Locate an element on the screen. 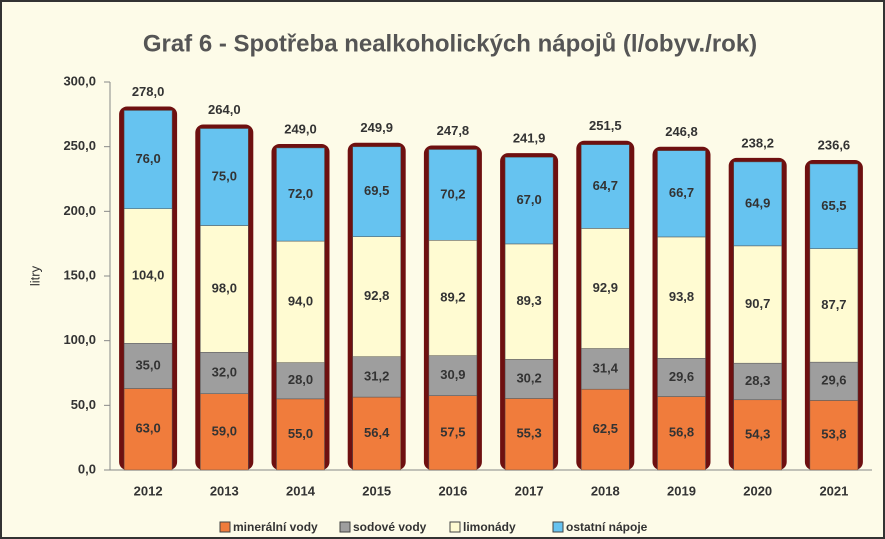 The image size is (885, 539). data-label: 55,3 is located at coordinates (528, 433).